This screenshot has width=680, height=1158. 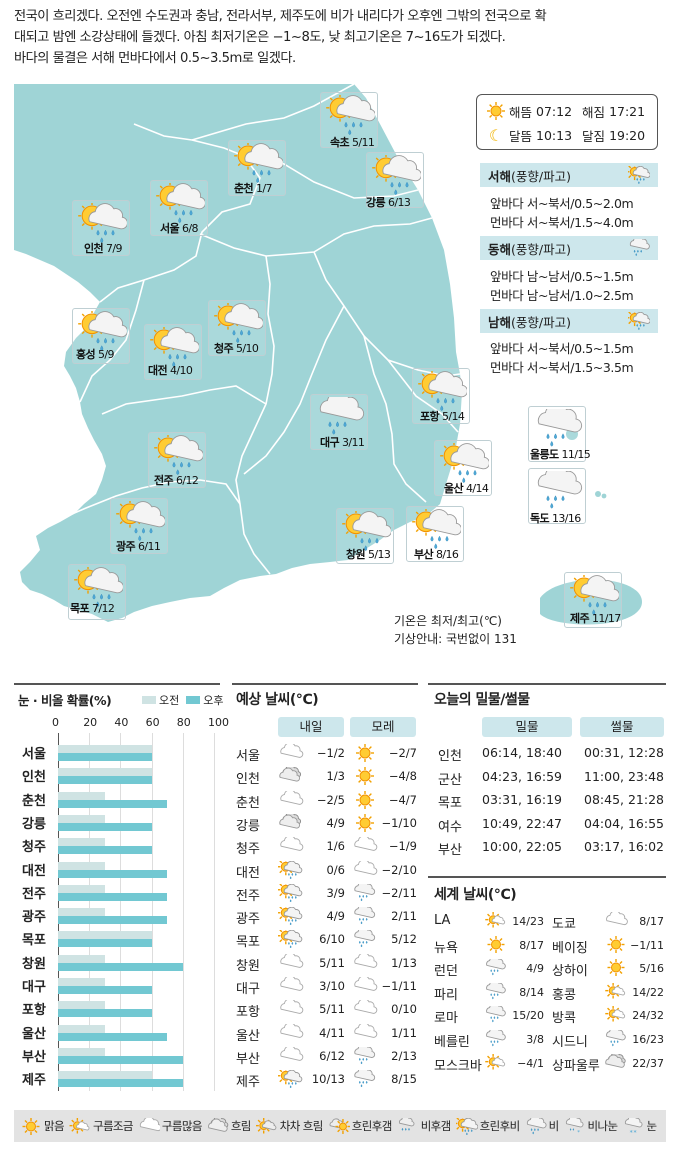 I want to click on tide-low-time: 03:17, 16:02, so click(x=624, y=846).